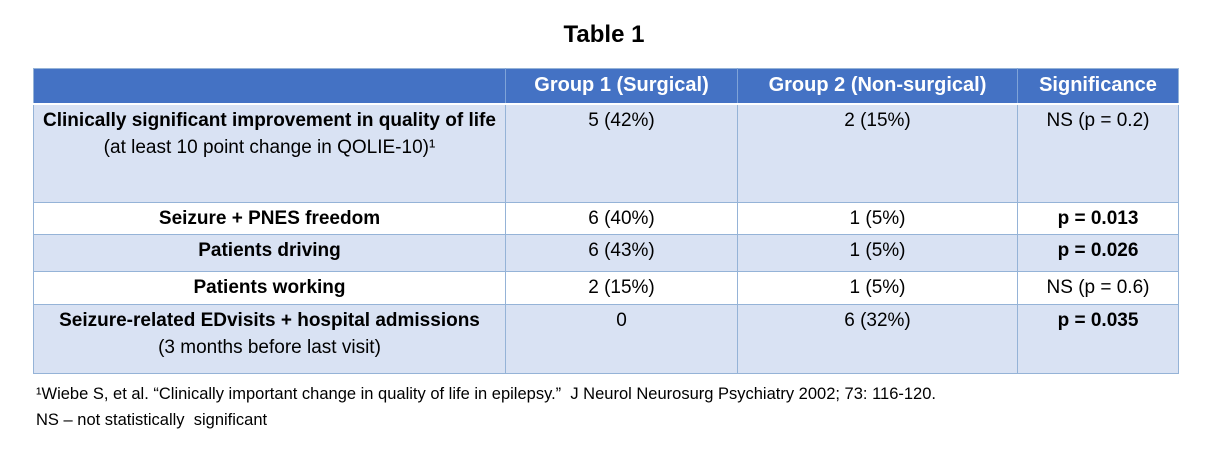 The image size is (1208, 473). I want to click on cell-significance: NS (p = 0.2), so click(1098, 153).